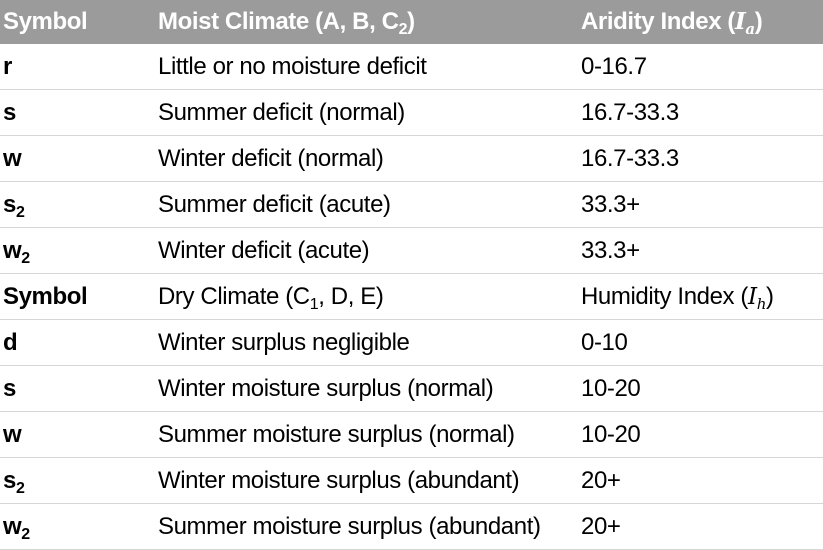  I want to click on description-cell: Winter moisture surplus (abundant), so click(366, 480).